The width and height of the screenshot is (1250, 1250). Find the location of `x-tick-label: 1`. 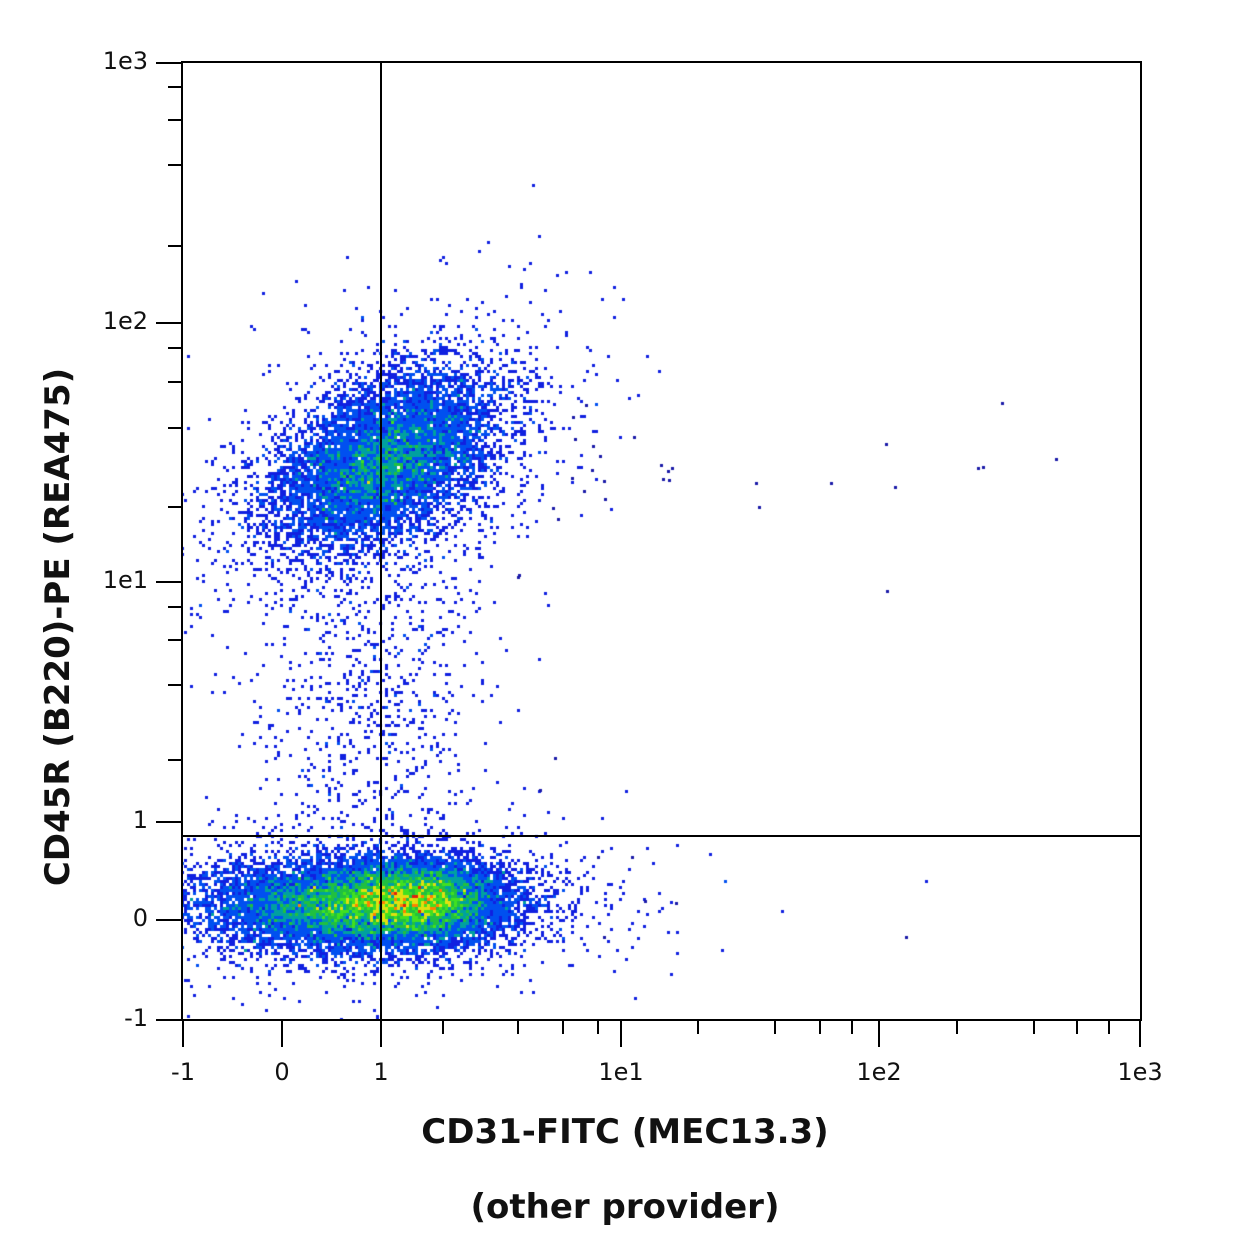

x-tick-label: 1 is located at coordinates (381, 1072).